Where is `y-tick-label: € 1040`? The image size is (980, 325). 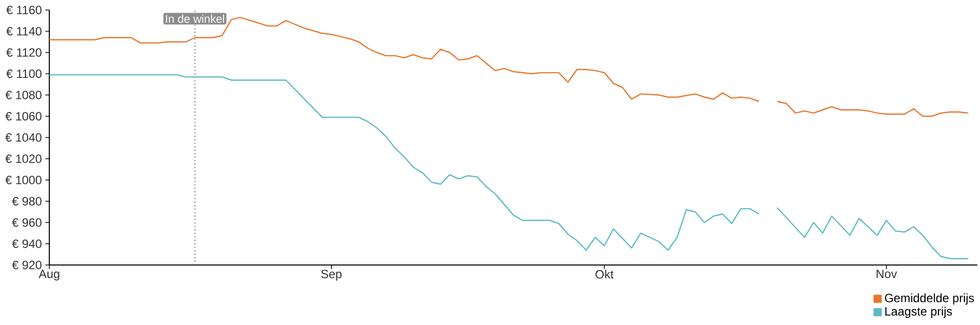
y-tick-label: € 1040 is located at coordinates (23, 137).